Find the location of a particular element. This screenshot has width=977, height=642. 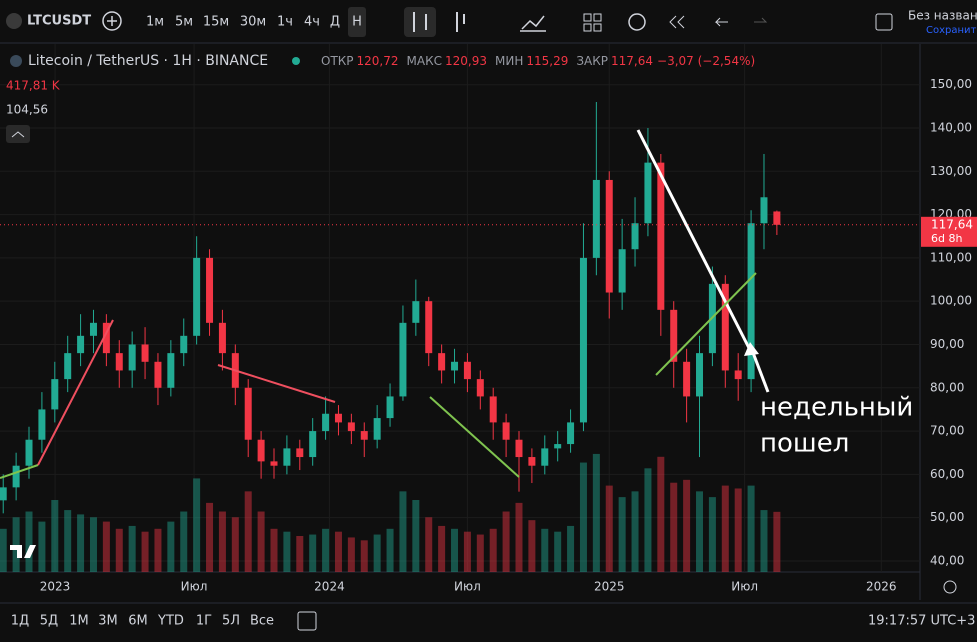

arrow-head is located at coordinates (751, 349).